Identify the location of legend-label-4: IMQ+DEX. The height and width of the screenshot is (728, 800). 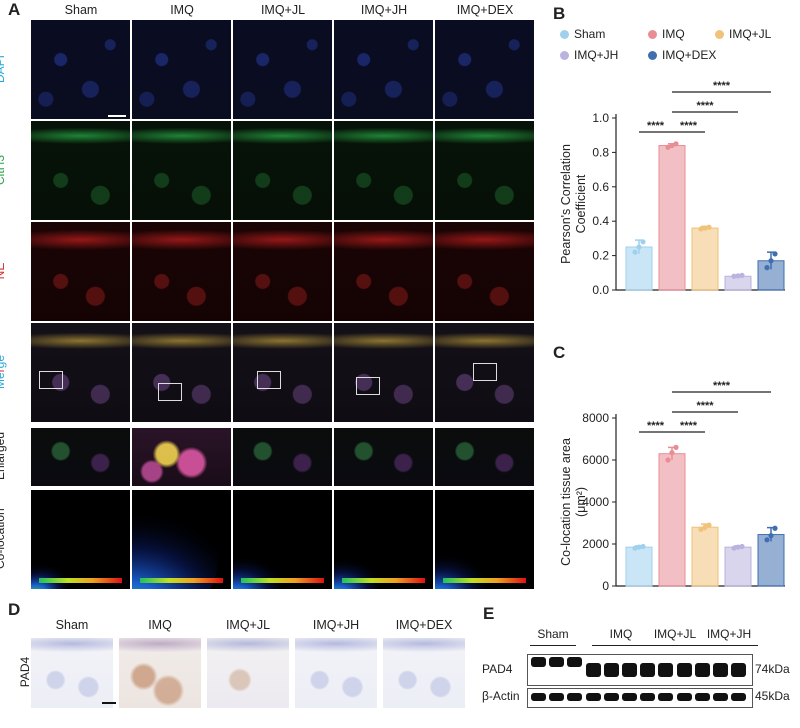
(689, 55).